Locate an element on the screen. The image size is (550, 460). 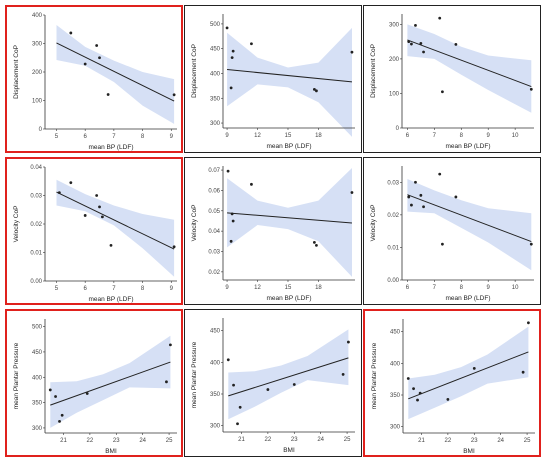
y-tick-label: 0.00 is located at coordinates (393, 281).